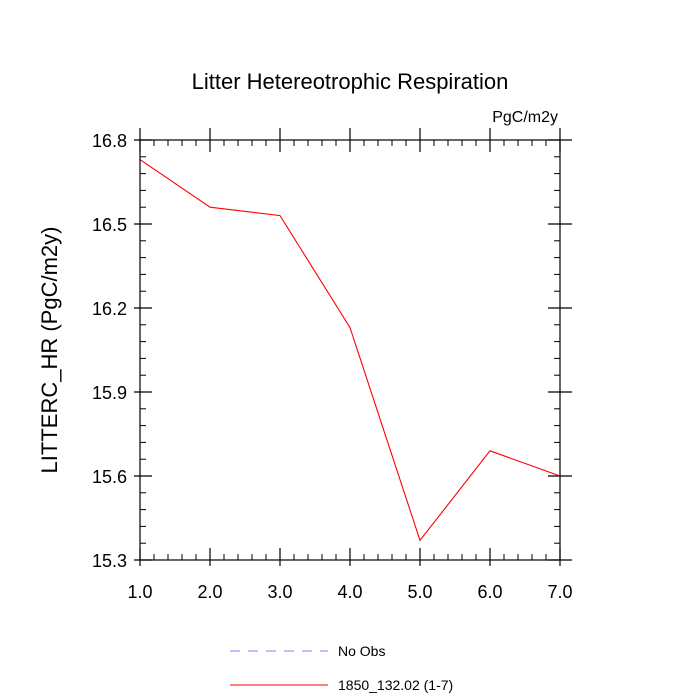 The width and height of the screenshot is (700, 700). Describe the element at coordinates (209, 592) in the screenshot. I see `x-tick-label: 2.0` at that location.